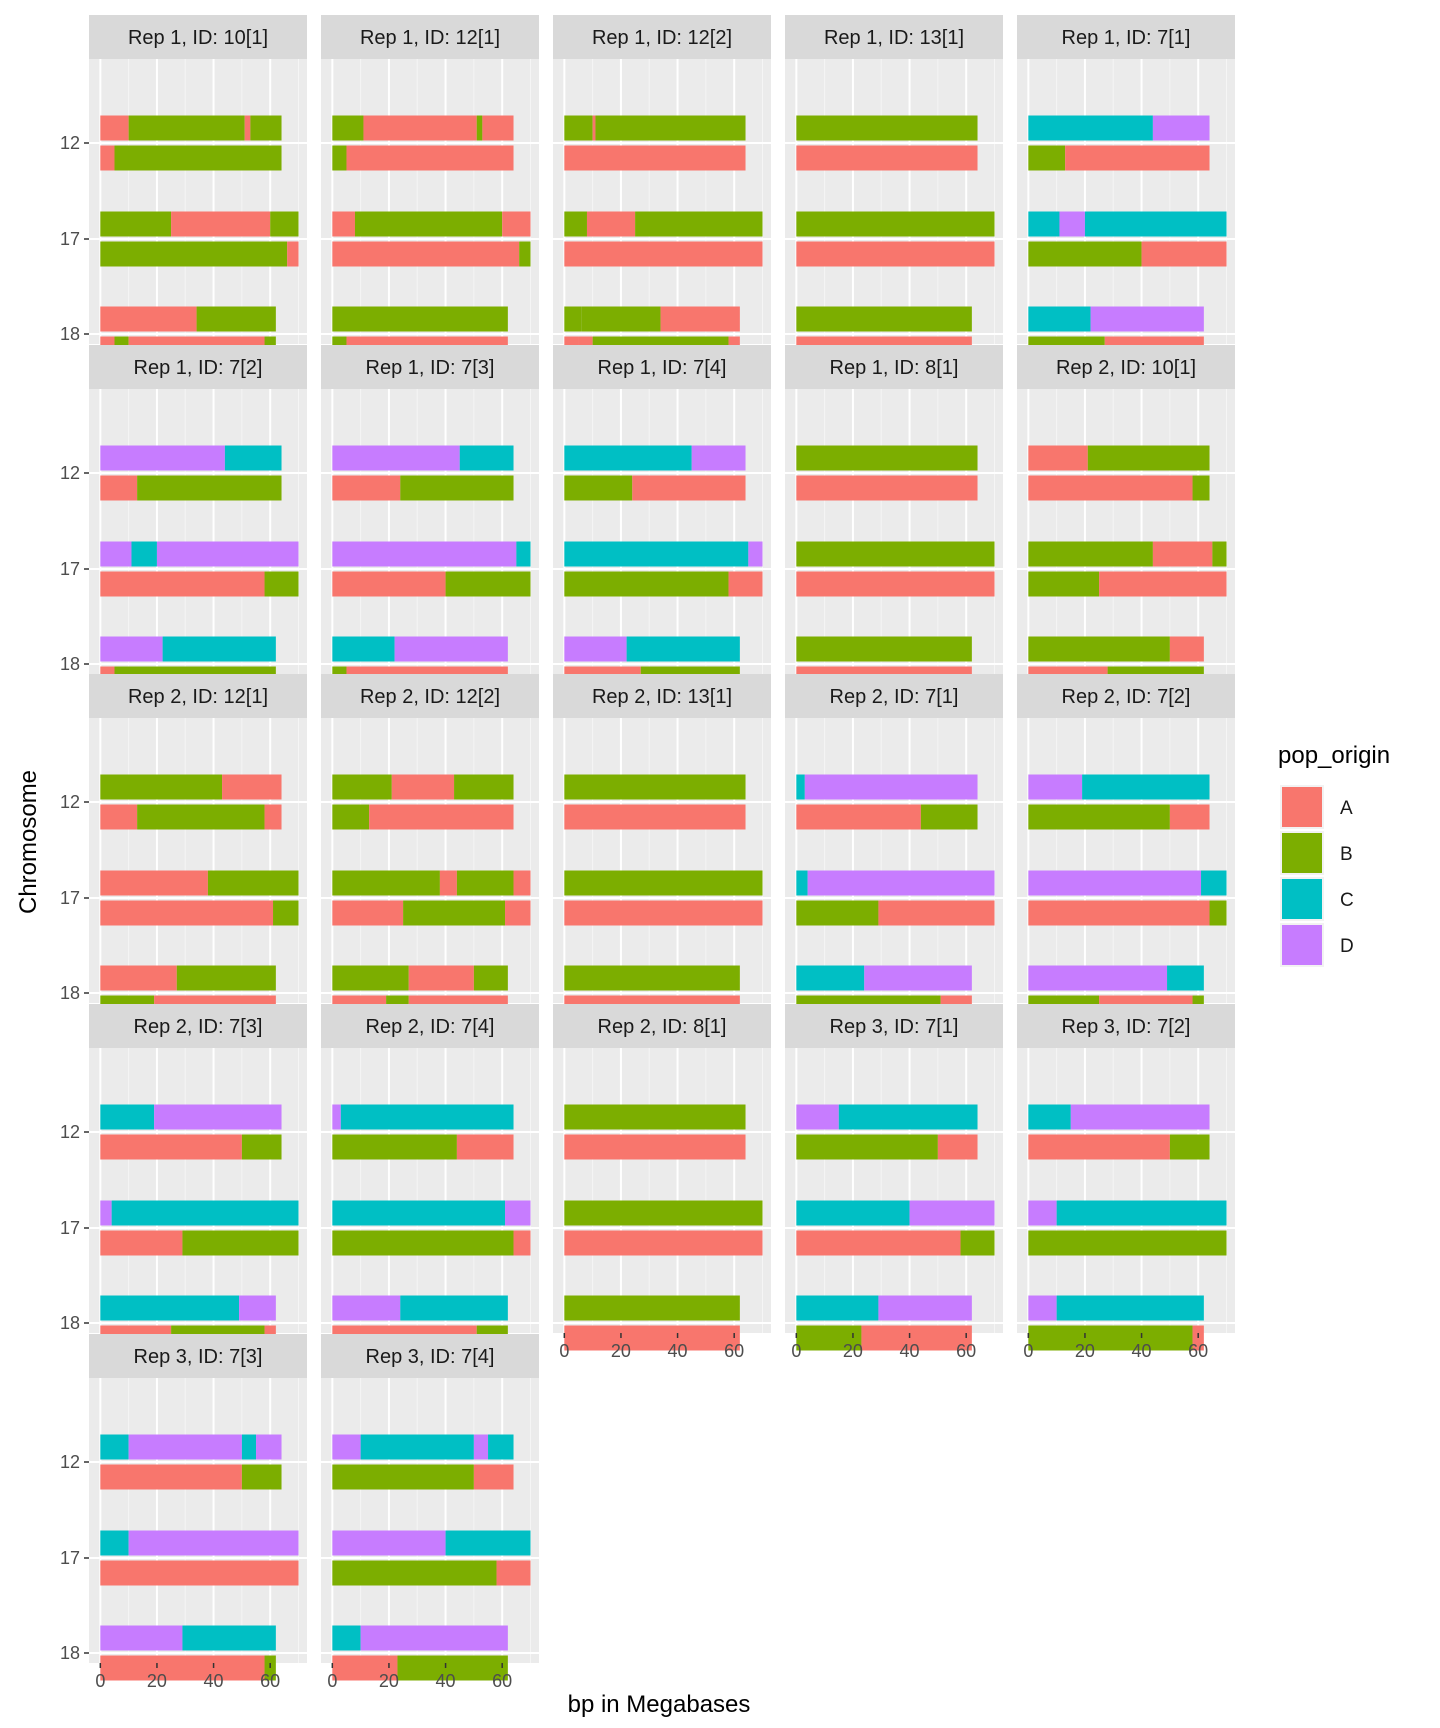 This screenshot has width=1440, height=1728. I want to click on facet-strip-label: Rep 3, ID: 7[3], so click(198, 1357).